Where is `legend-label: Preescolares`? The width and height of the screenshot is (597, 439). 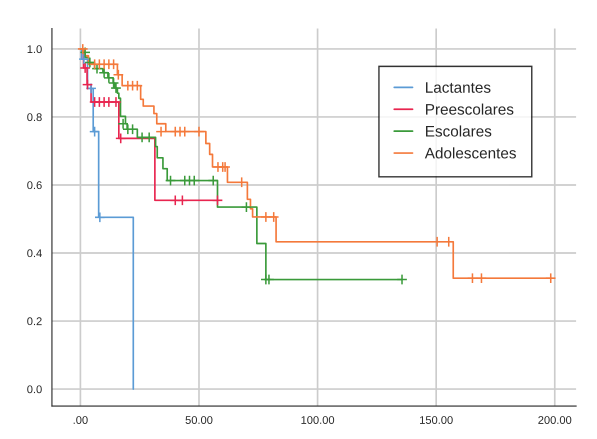 legend-label: Preescolares is located at coordinates (470, 109).